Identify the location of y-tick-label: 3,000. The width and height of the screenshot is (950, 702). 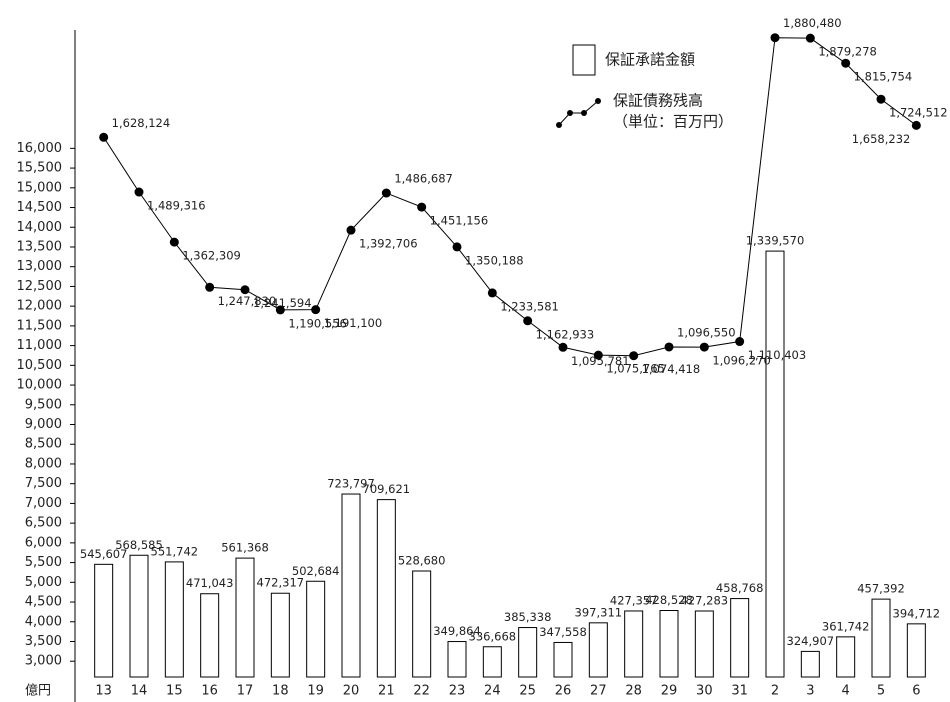
(43, 661).